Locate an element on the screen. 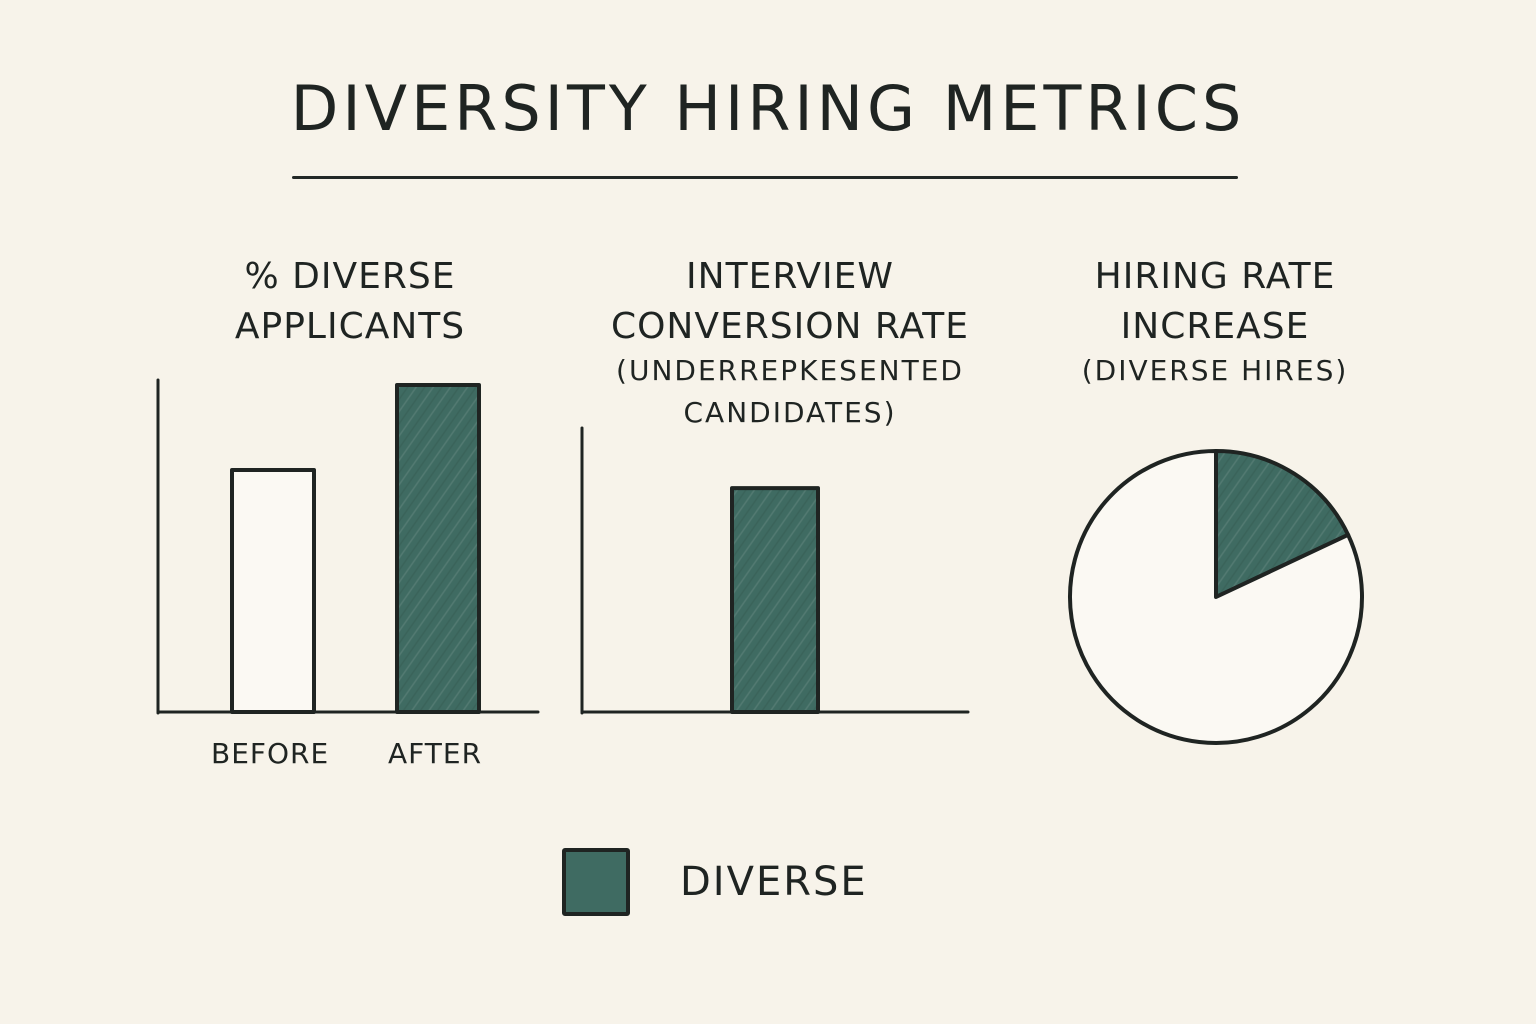  chart-2-title: INTERVIEW CONVERSION RATE is located at coordinates (790, 302).